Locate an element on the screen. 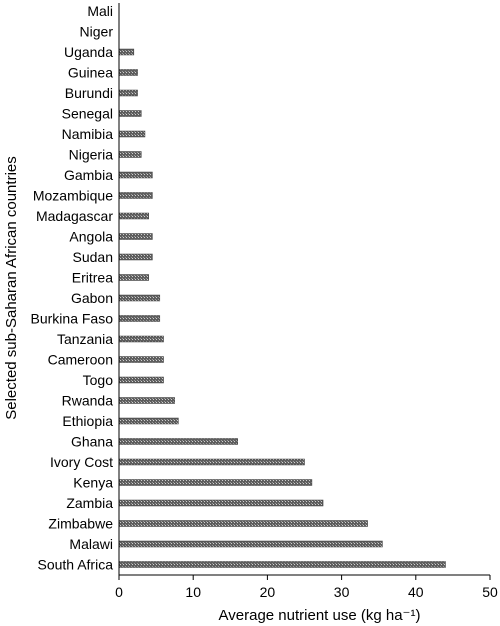 The image size is (500, 626). bar-uganda is located at coordinates (126, 52).